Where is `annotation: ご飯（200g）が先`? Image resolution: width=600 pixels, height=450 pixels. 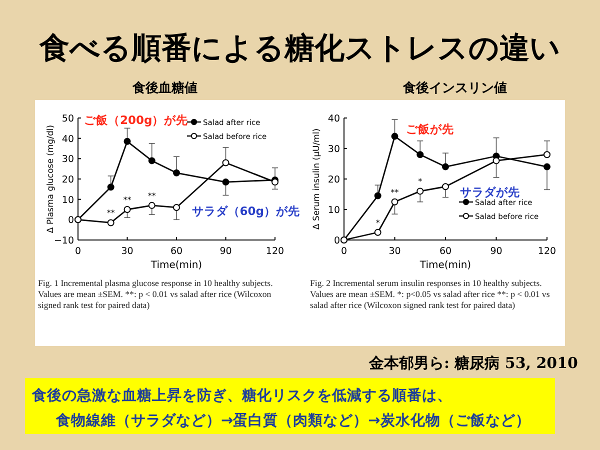
annotation: ご飯（200g）が先 is located at coordinates (136, 120).